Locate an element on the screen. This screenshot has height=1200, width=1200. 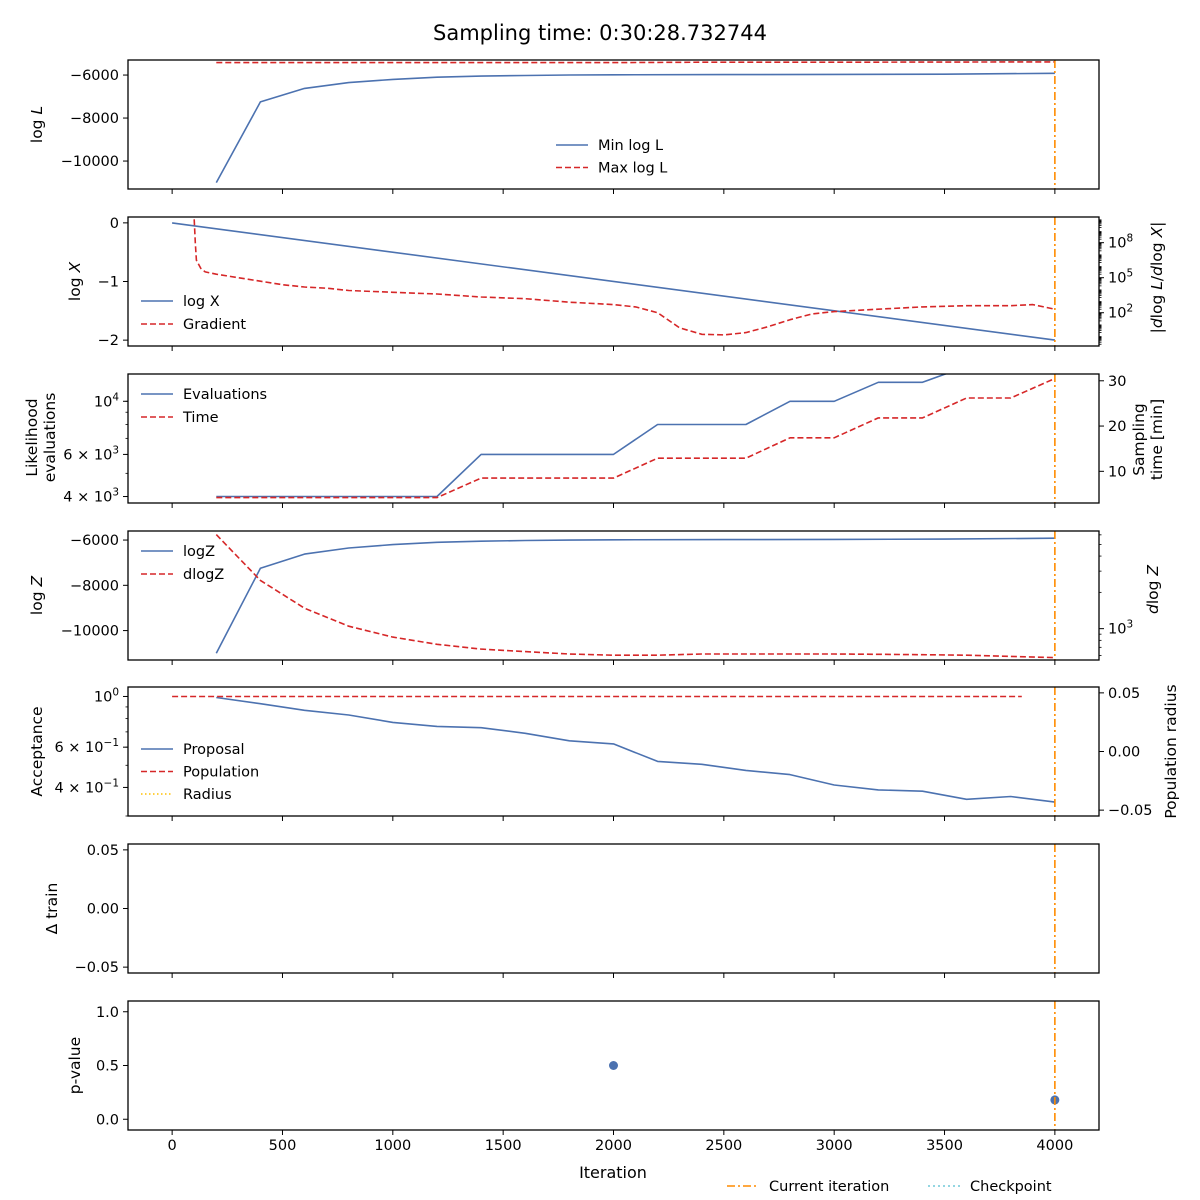
plot-area-log-z is located at coordinates (635, 596).